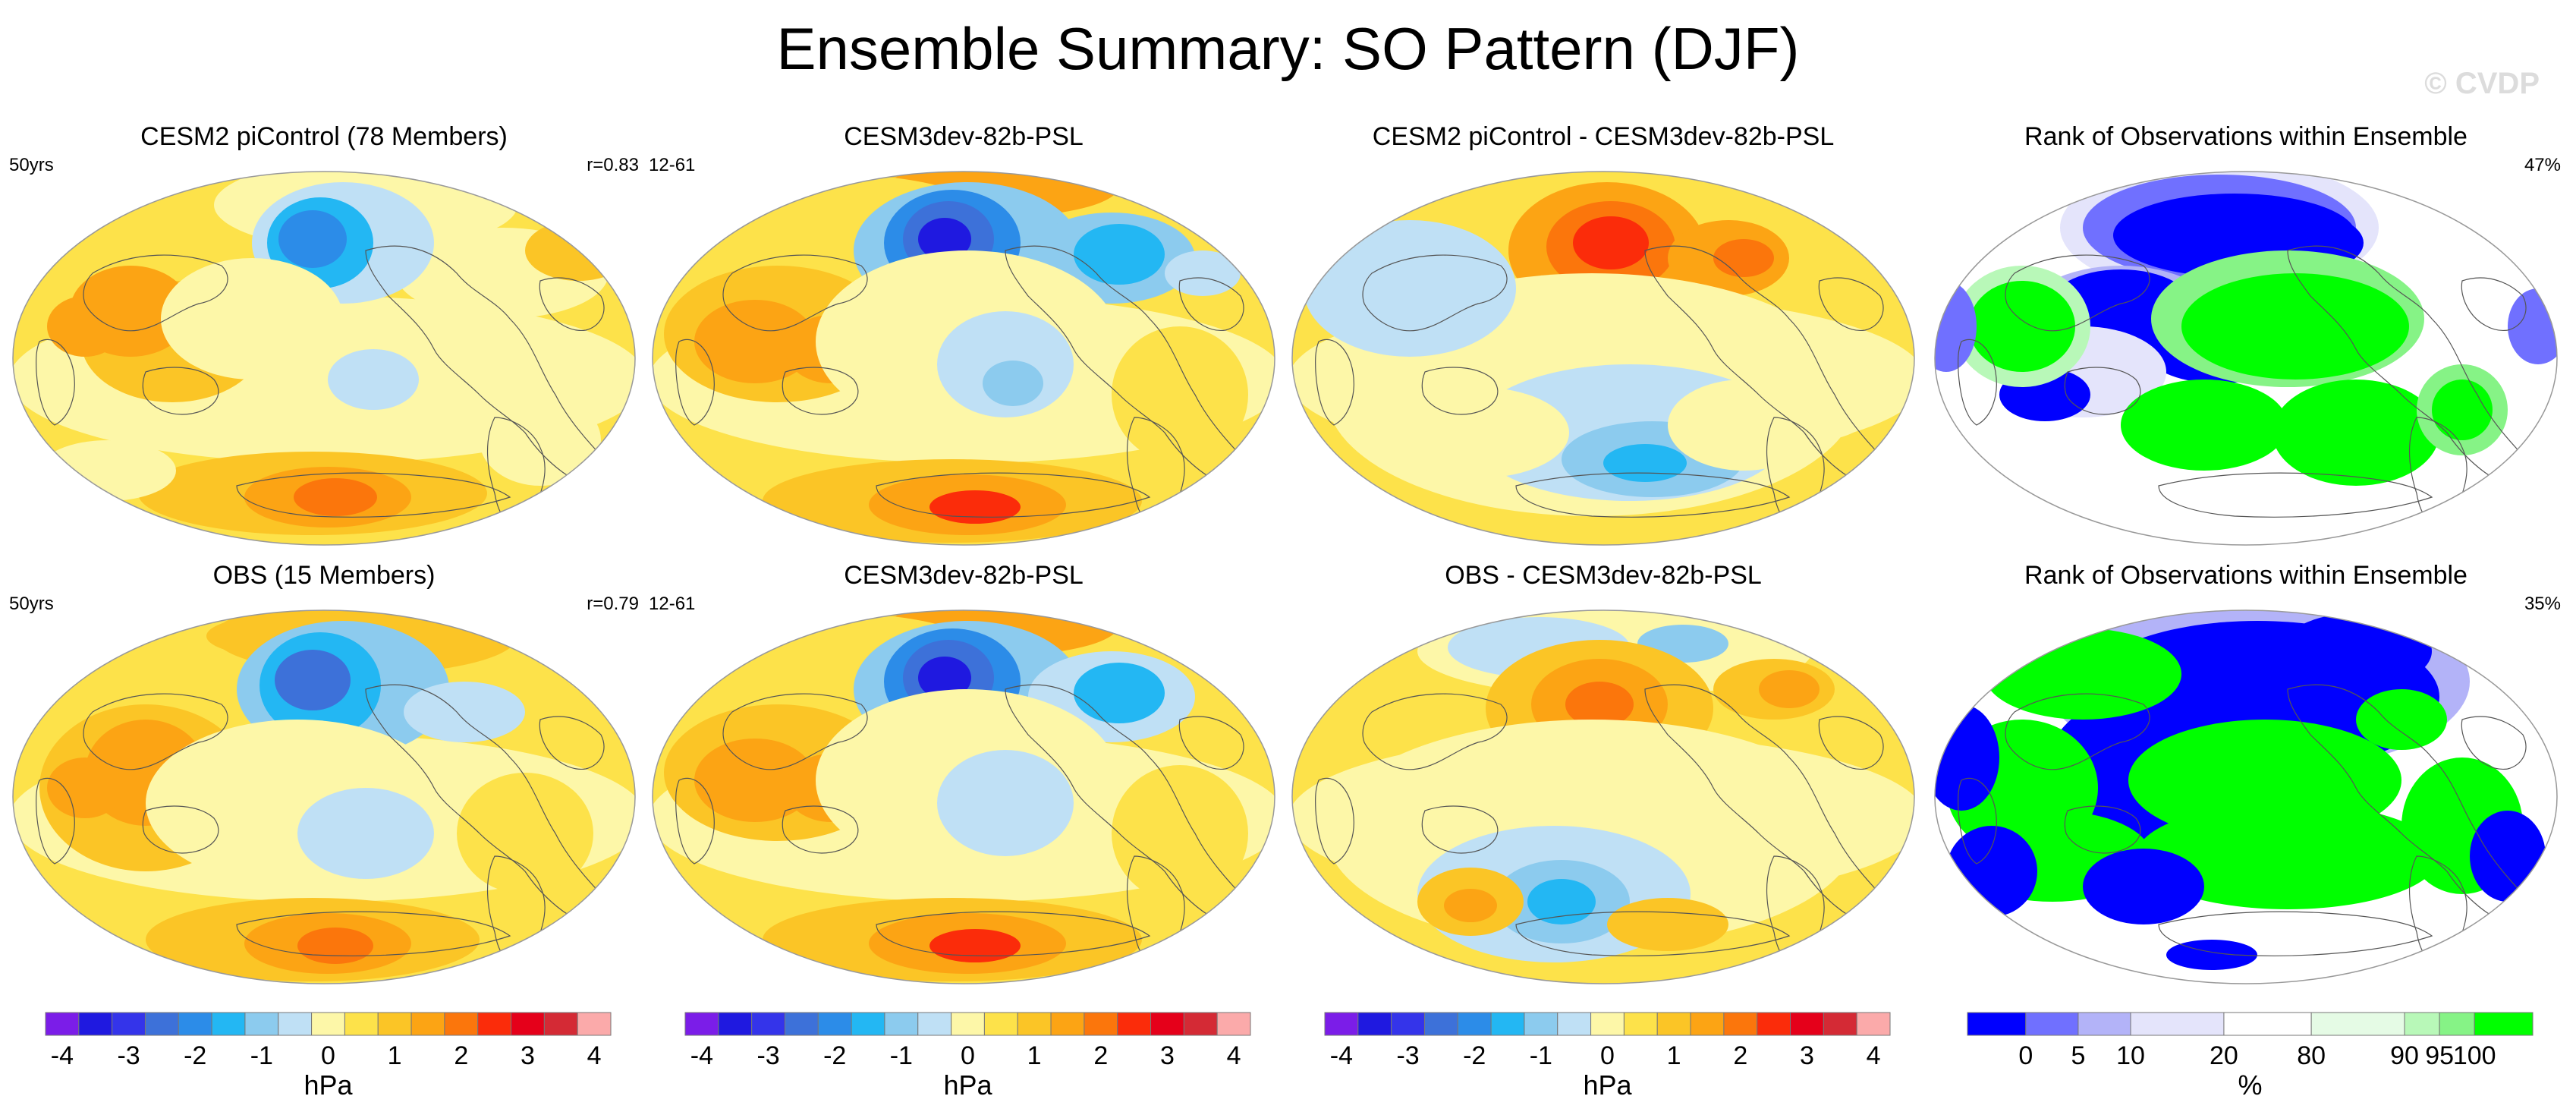 The image size is (2576, 1115). I want to click on colorbar-tick-label: 100, so click(2474, 1055).